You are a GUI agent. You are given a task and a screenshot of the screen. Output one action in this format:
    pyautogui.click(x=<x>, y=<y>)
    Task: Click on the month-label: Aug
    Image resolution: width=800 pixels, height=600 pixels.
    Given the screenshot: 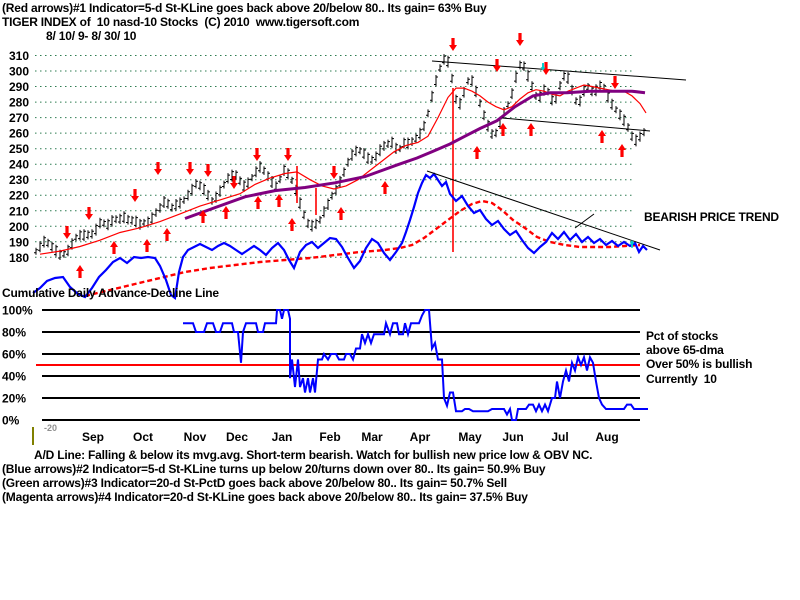 What is the action you would take?
    pyautogui.click(x=606, y=437)
    